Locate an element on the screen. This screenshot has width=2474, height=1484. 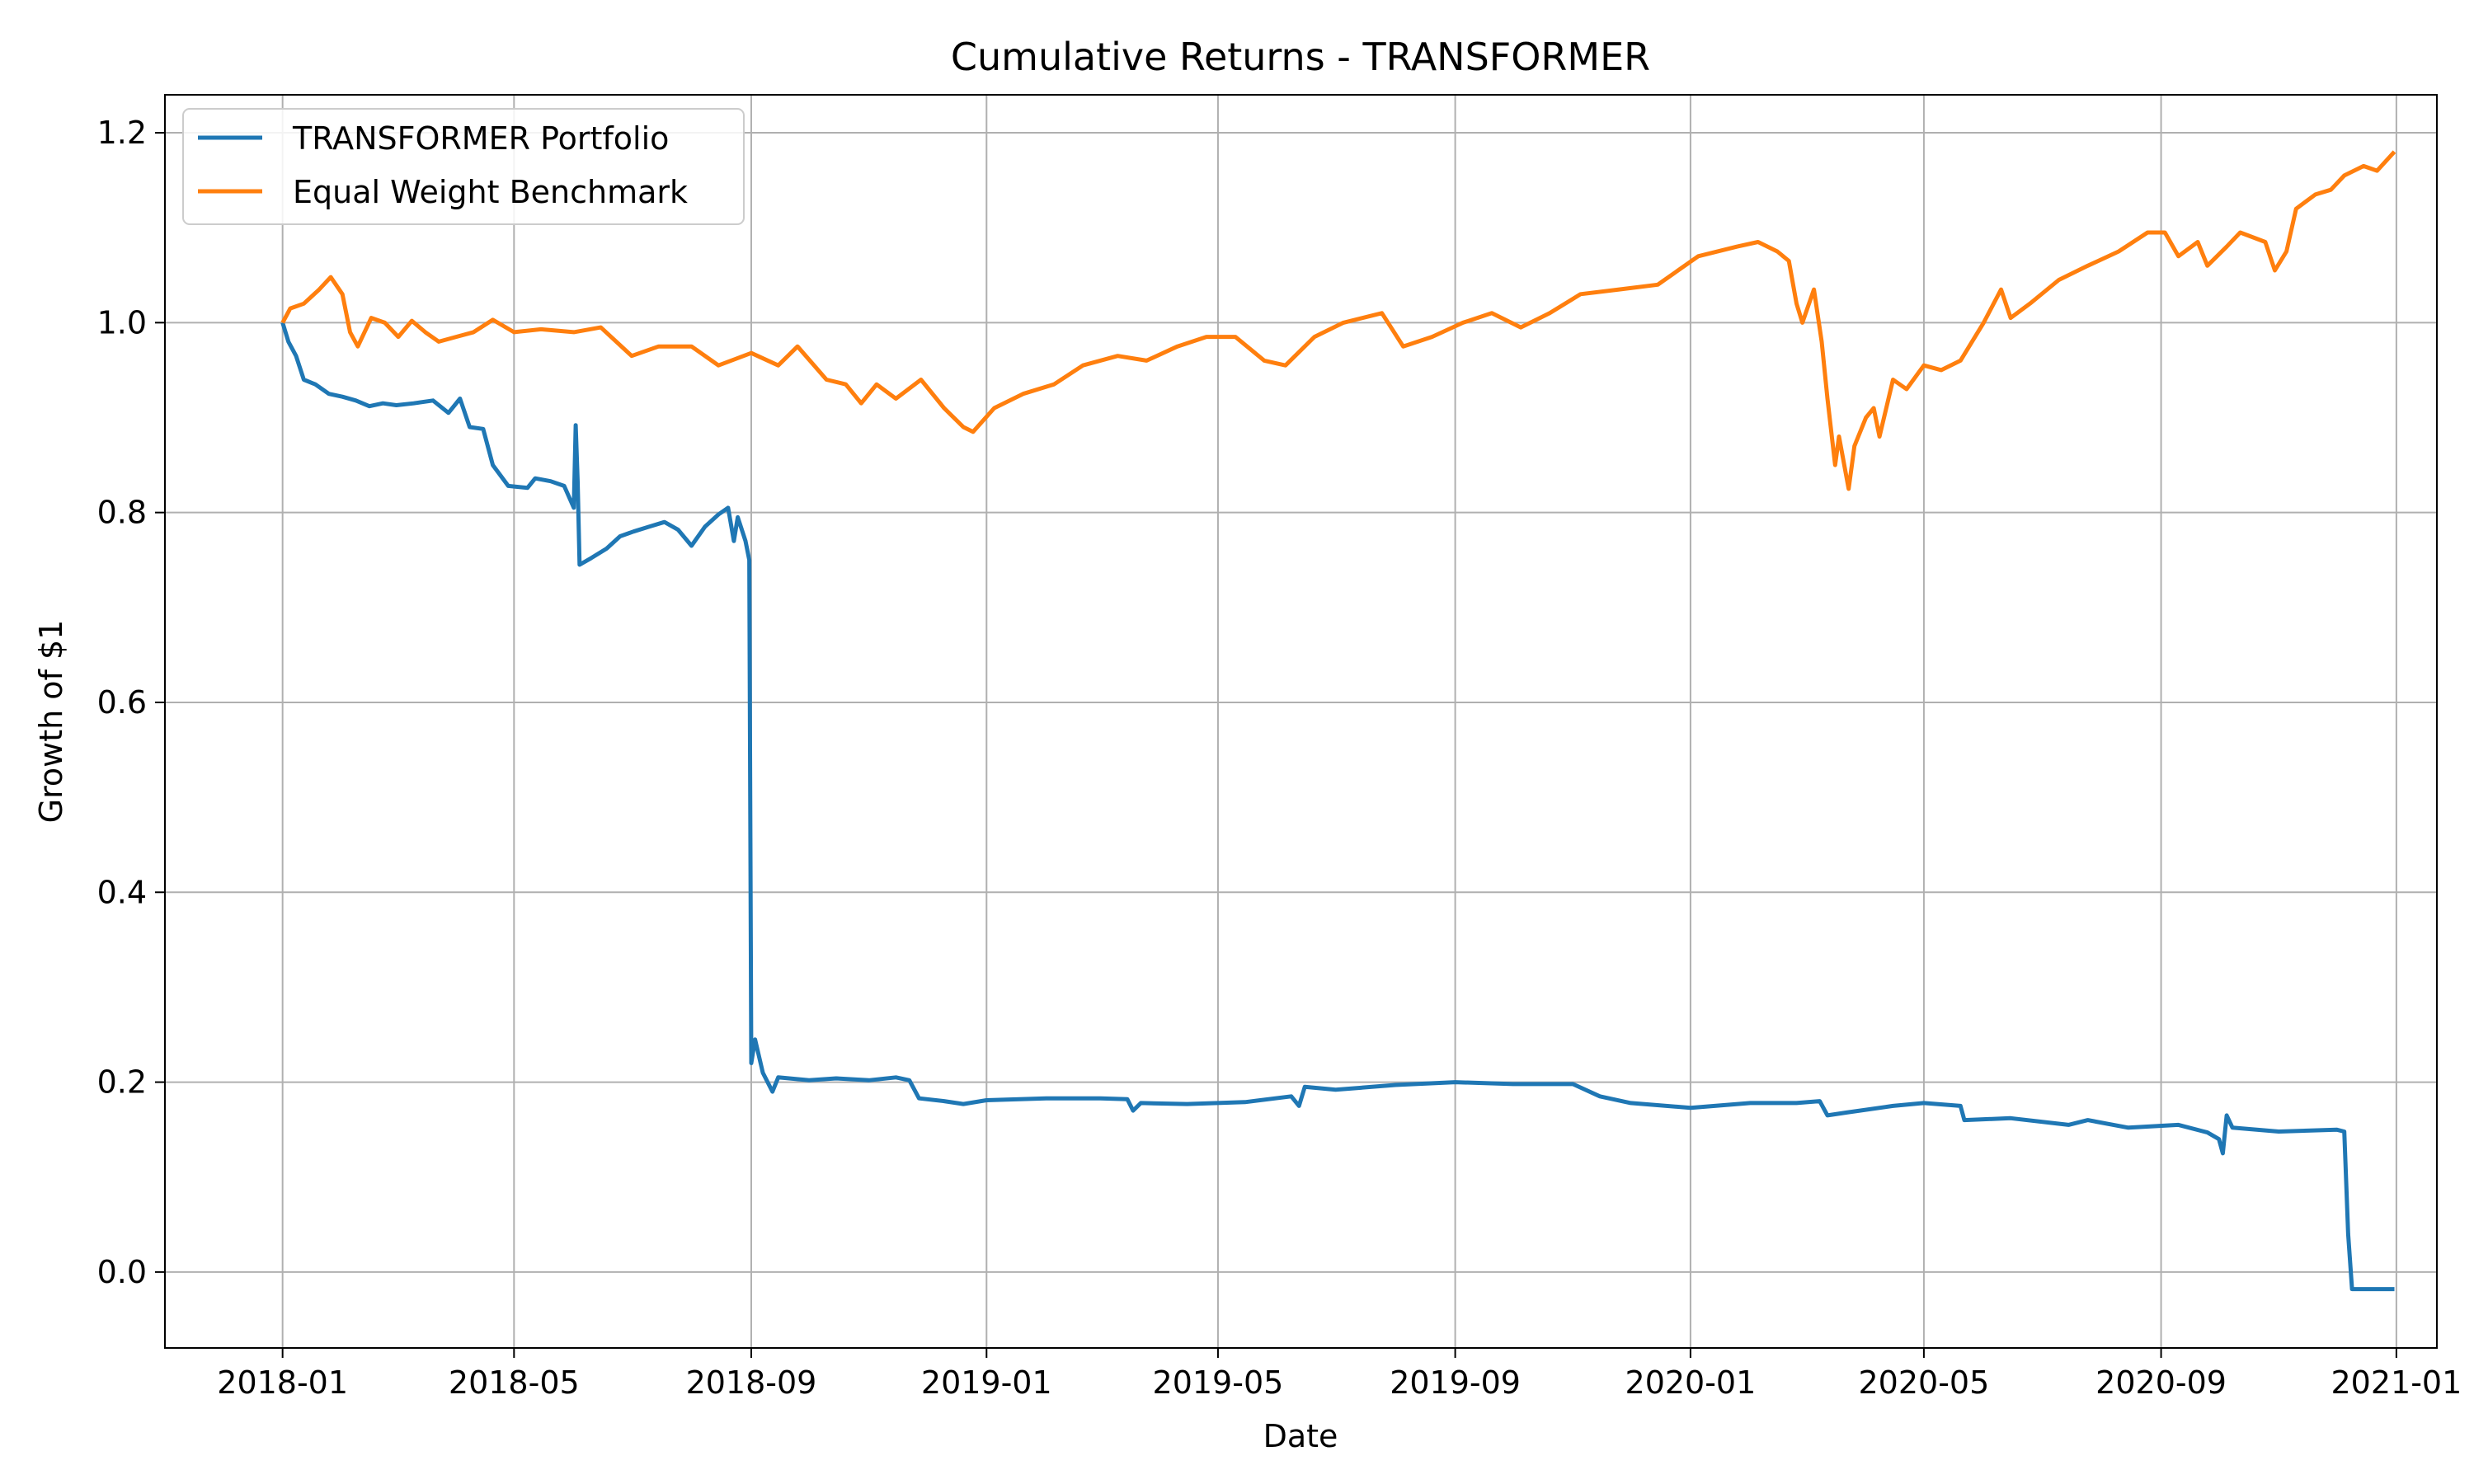
y-tick-label: 0.0 is located at coordinates (122, 1272).